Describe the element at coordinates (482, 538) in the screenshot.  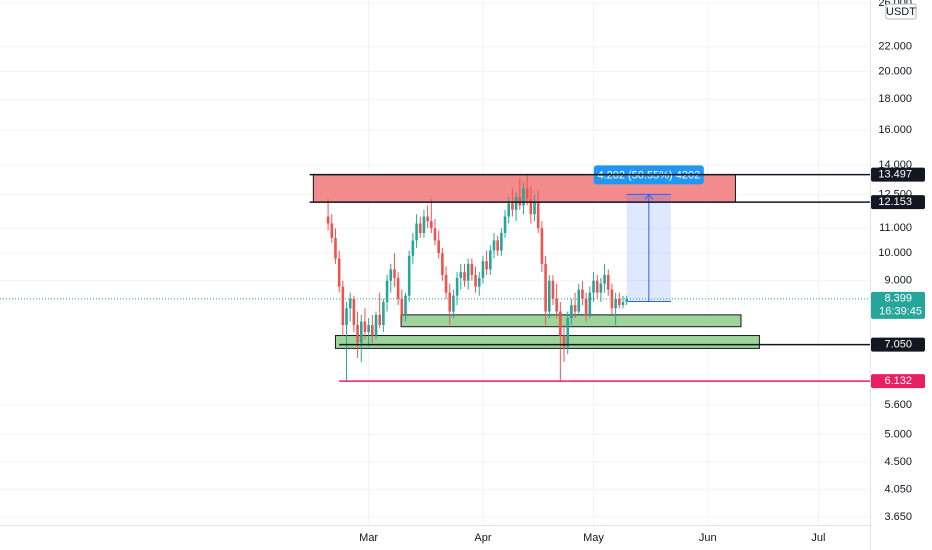
I see `x-tick-label: Apr` at that location.